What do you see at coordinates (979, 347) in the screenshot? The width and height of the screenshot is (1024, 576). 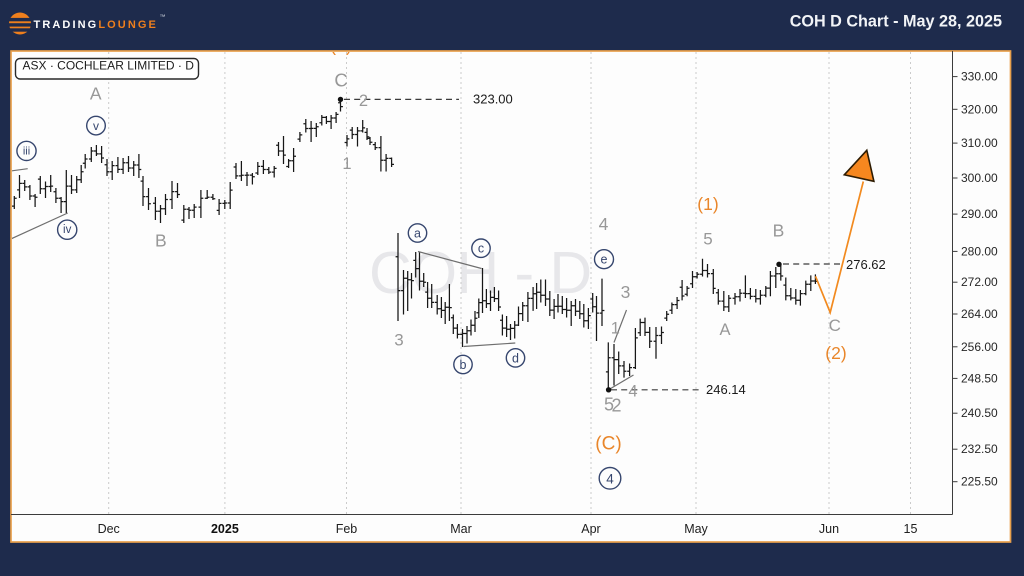 I see `svg-text: 256.00` at bounding box center [979, 347].